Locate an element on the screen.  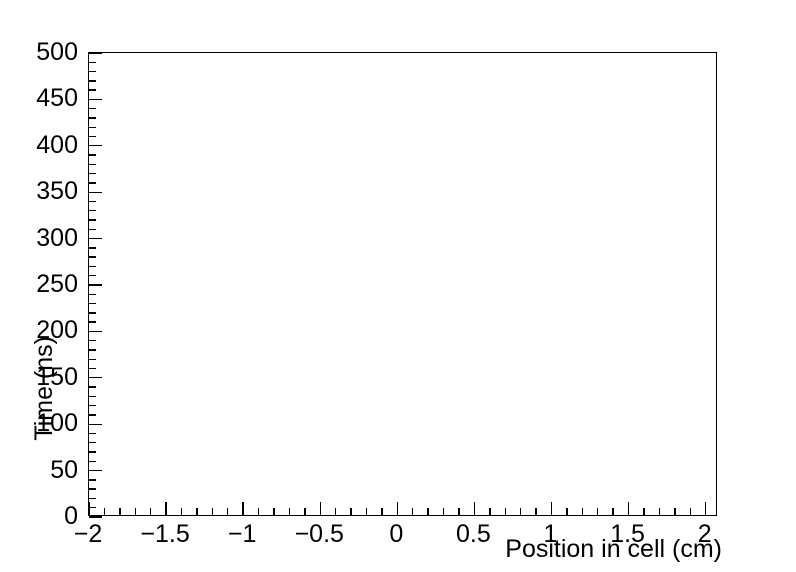
y-axis-tick-label: 300 is located at coordinates (57, 237).